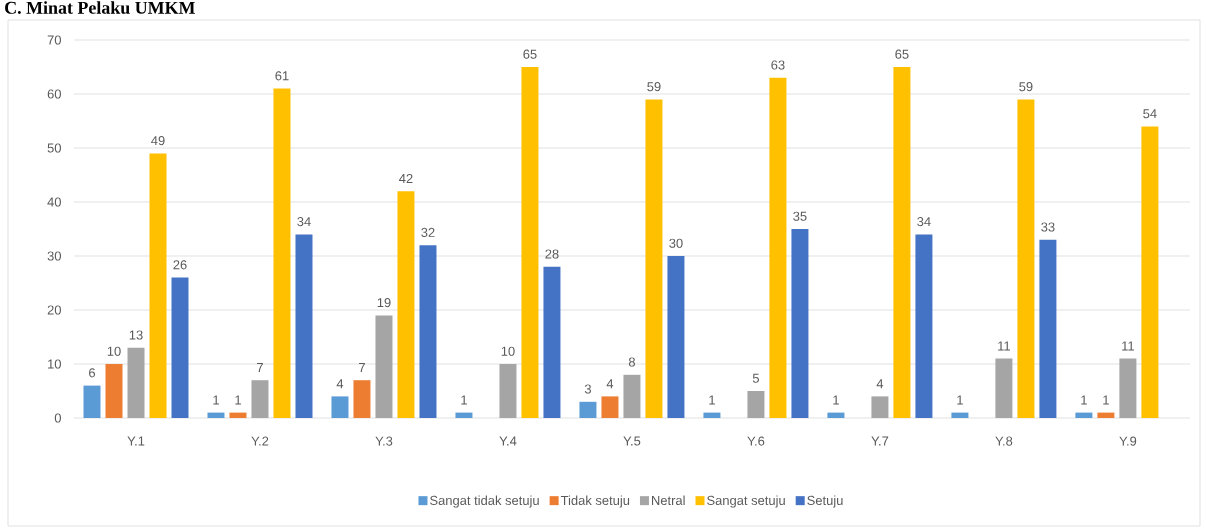 This screenshot has width=1206, height=530. I want to click on chart-title: C. Minat Pelaku UMKM, so click(100, 7).